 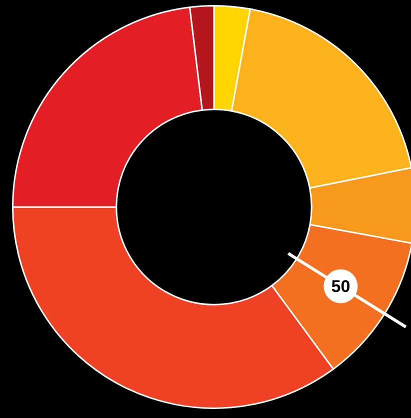 What do you see at coordinates (340, 286) in the screenshot?
I see `data-label: 50` at bounding box center [340, 286].